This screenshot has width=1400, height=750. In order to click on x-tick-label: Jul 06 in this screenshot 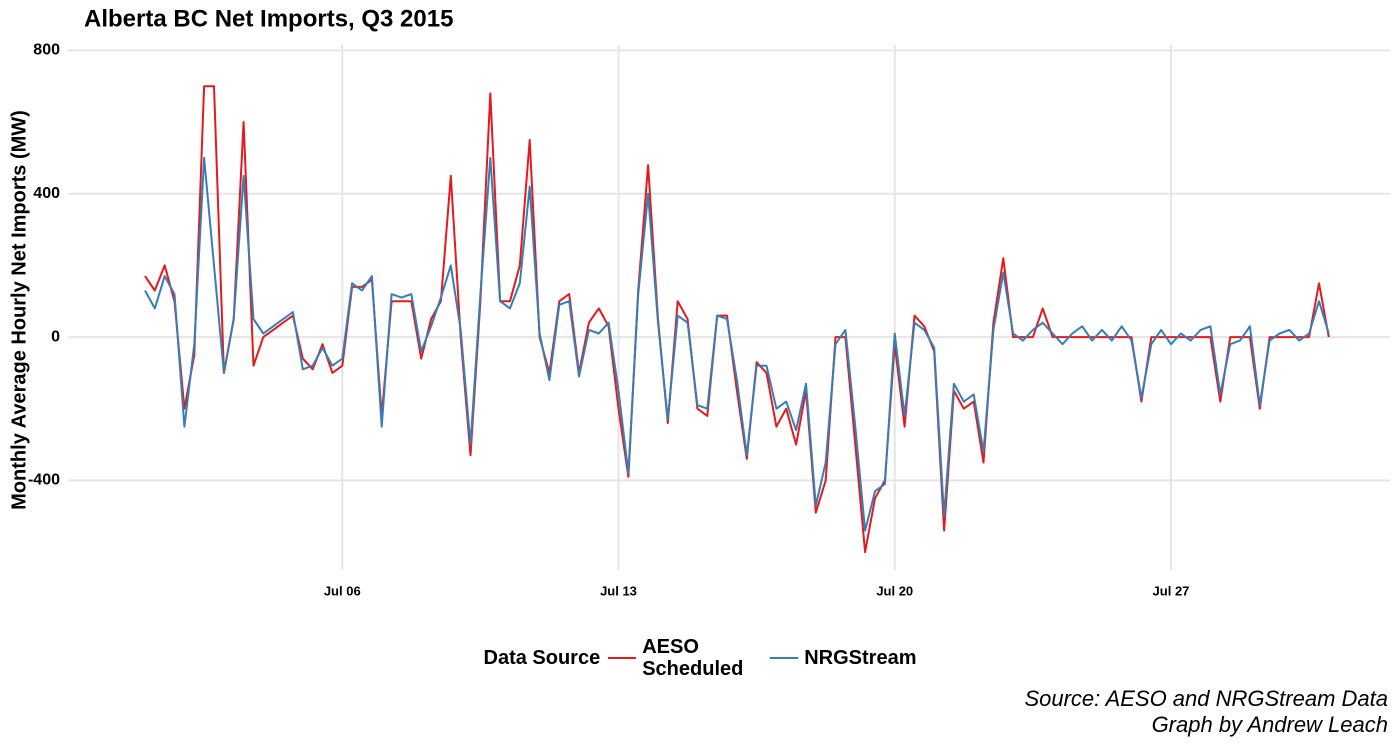, I will do `click(342, 590)`.